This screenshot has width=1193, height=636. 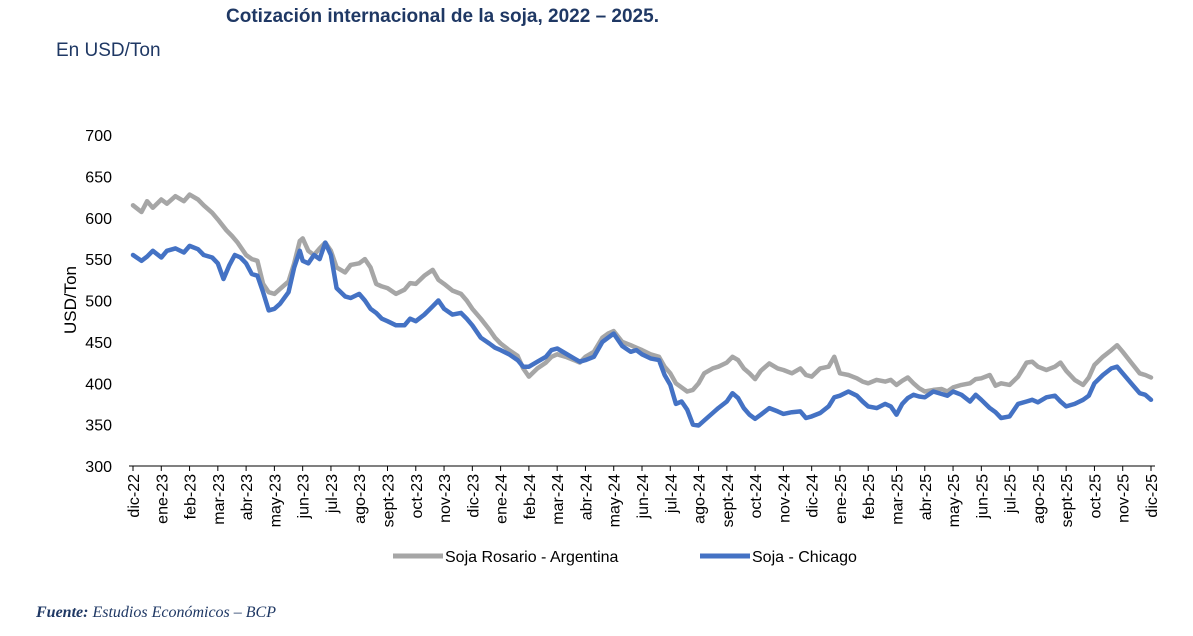 I want to click on x-tick-label: ago-23, so click(x=360, y=499).